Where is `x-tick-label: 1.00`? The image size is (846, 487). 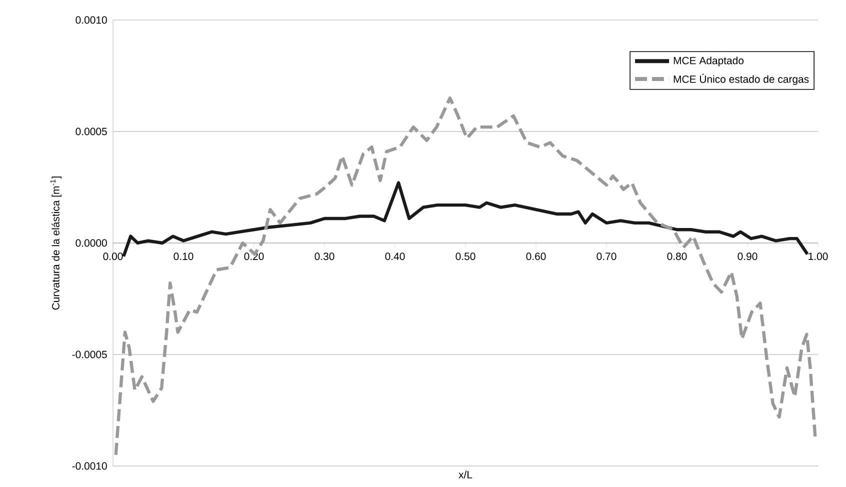 x-tick-label: 1.00 is located at coordinates (818, 256).